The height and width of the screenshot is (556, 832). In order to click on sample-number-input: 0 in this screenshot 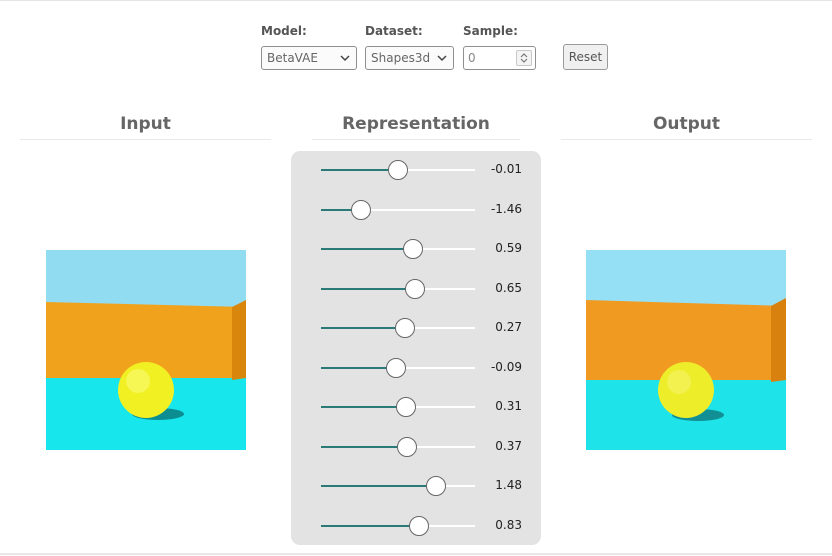, I will do `click(499, 58)`.